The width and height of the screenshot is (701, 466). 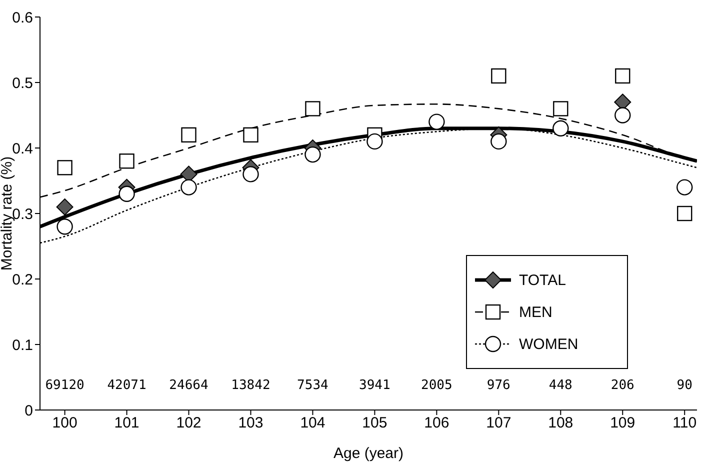 I want to click on annotation: 976, so click(x=498, y=386).